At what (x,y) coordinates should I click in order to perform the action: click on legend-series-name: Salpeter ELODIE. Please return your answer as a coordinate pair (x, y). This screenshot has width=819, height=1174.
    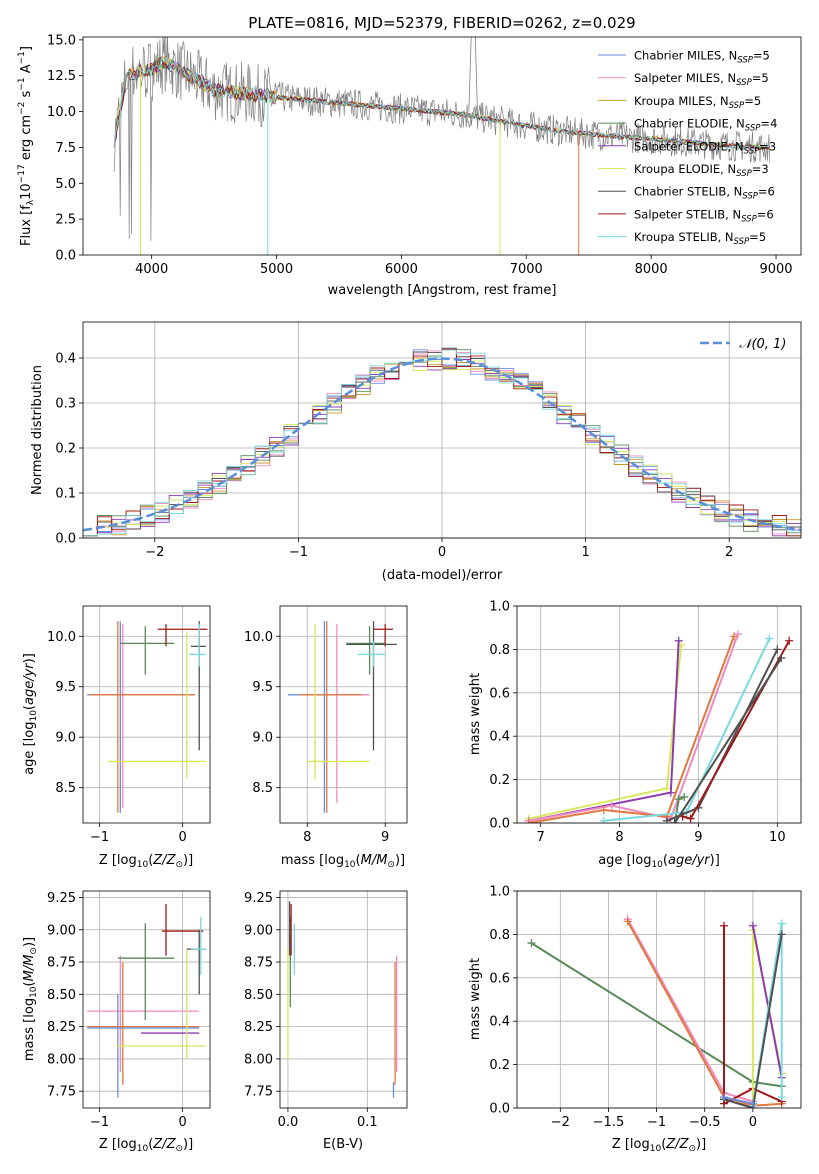
    Looking at the image, I should click on (681, 146).